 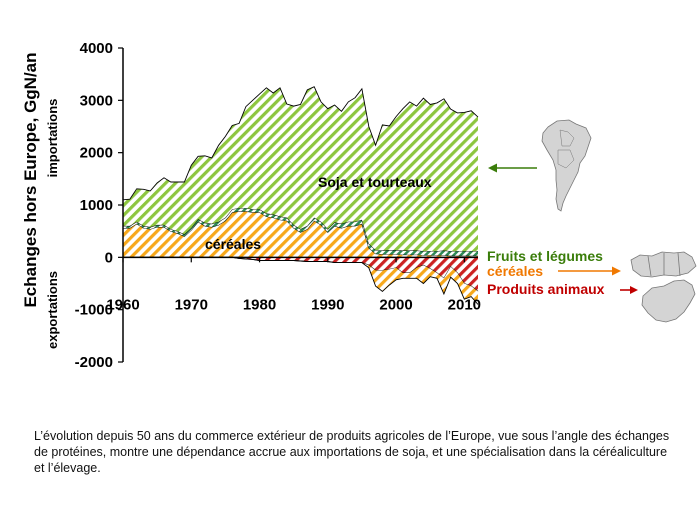 What do you see at coordinates (663, 264) in the screenshot?
I see `mediterranean-map` at bounding box center [663, 264].